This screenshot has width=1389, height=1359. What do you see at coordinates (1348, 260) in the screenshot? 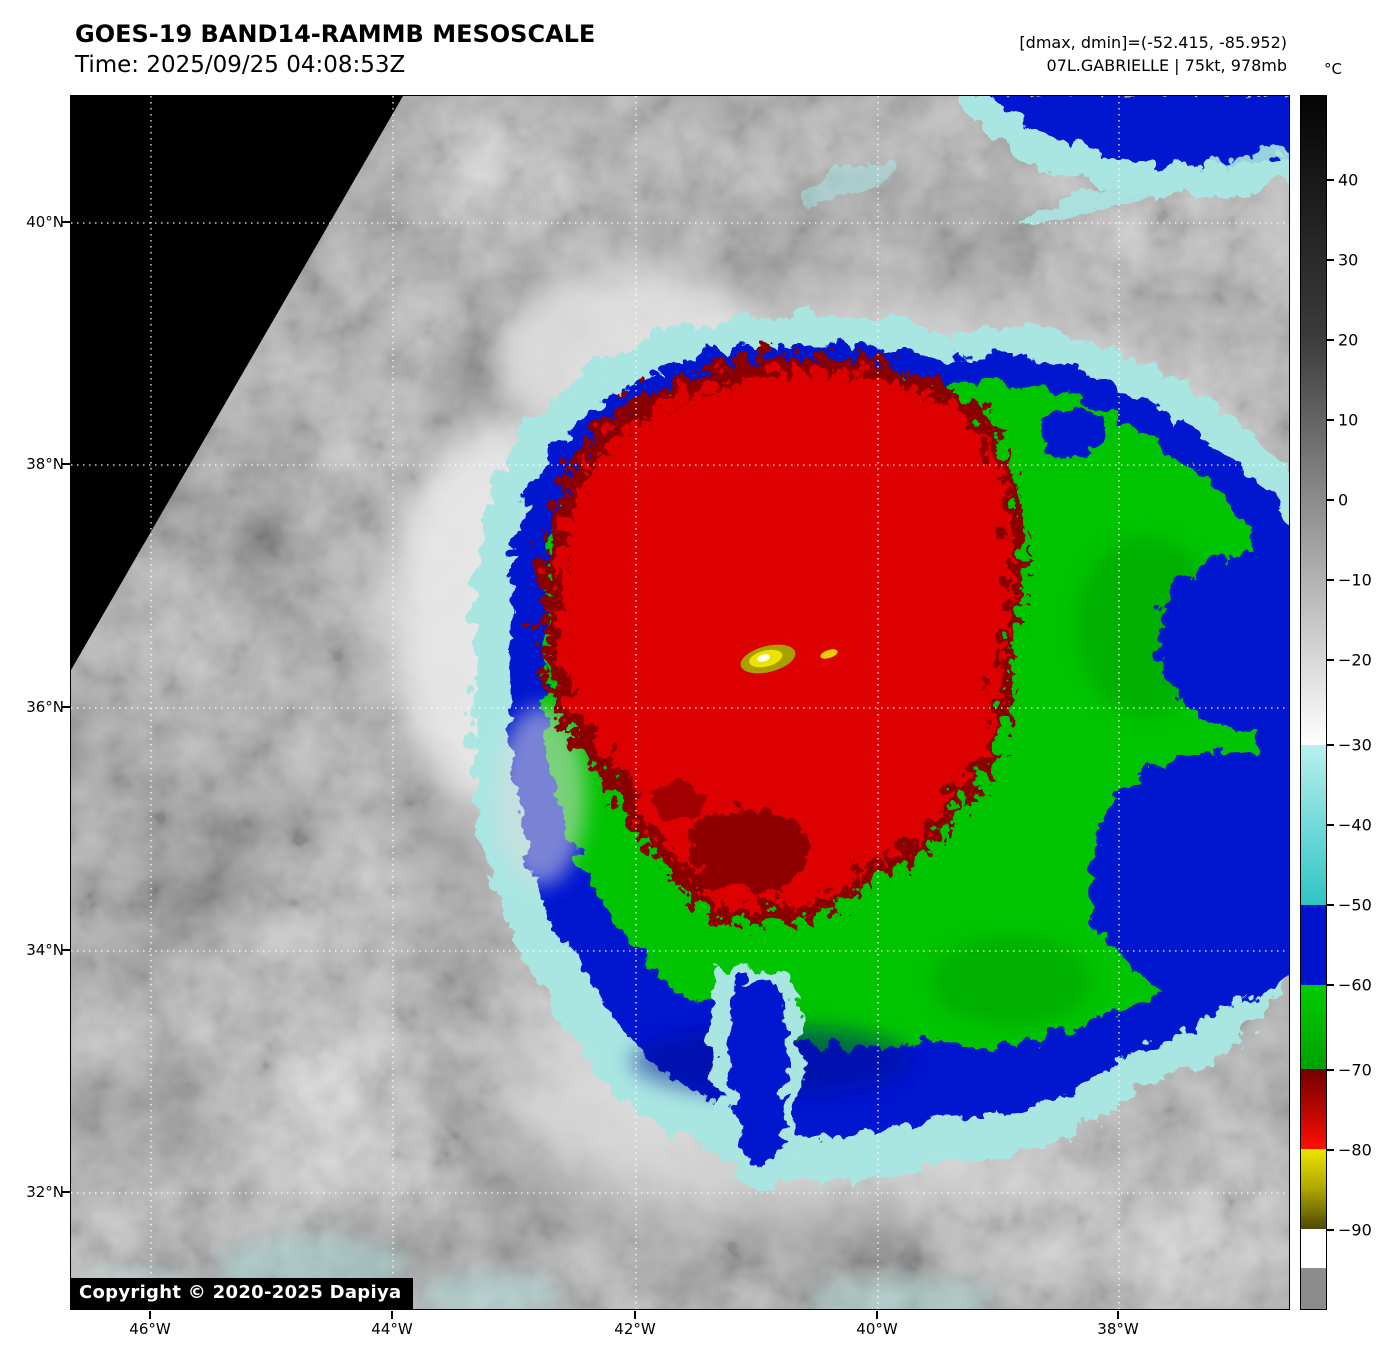
I see `colorbar-tick-label: 30` at bounding box center [1348, 260].